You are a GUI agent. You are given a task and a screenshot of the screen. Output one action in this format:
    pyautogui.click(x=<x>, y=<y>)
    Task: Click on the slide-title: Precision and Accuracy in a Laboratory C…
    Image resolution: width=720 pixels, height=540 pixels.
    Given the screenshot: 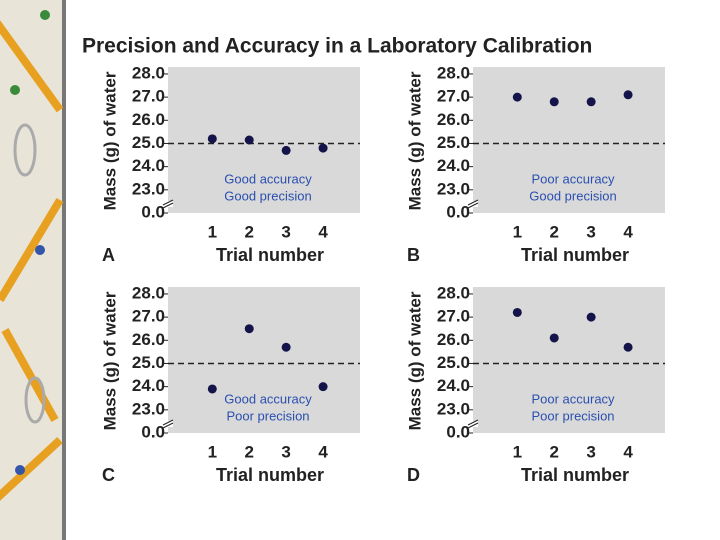 What is the action you would take?
    pyautogui.click(x=337, y=46)
    